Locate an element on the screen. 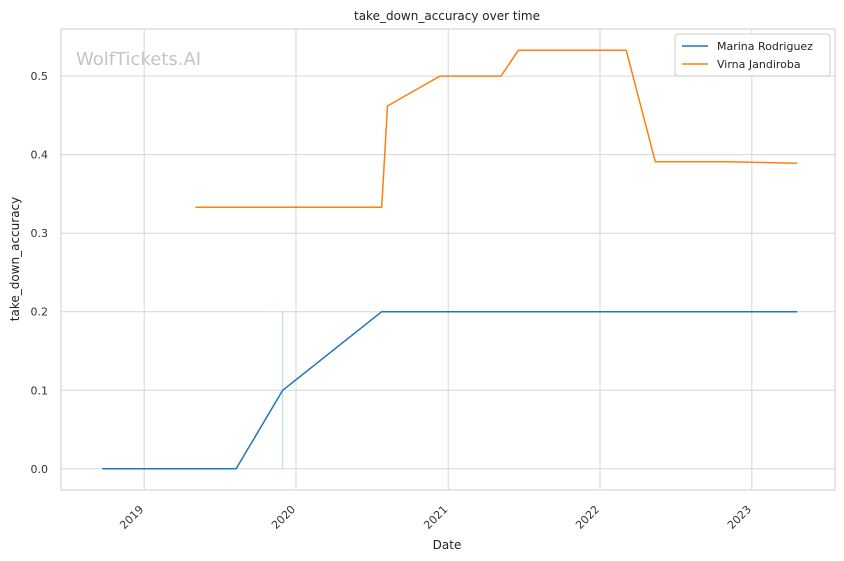  legend: Marina Rodriguez Virna Jandiroba is located at coordinates (752, 55).